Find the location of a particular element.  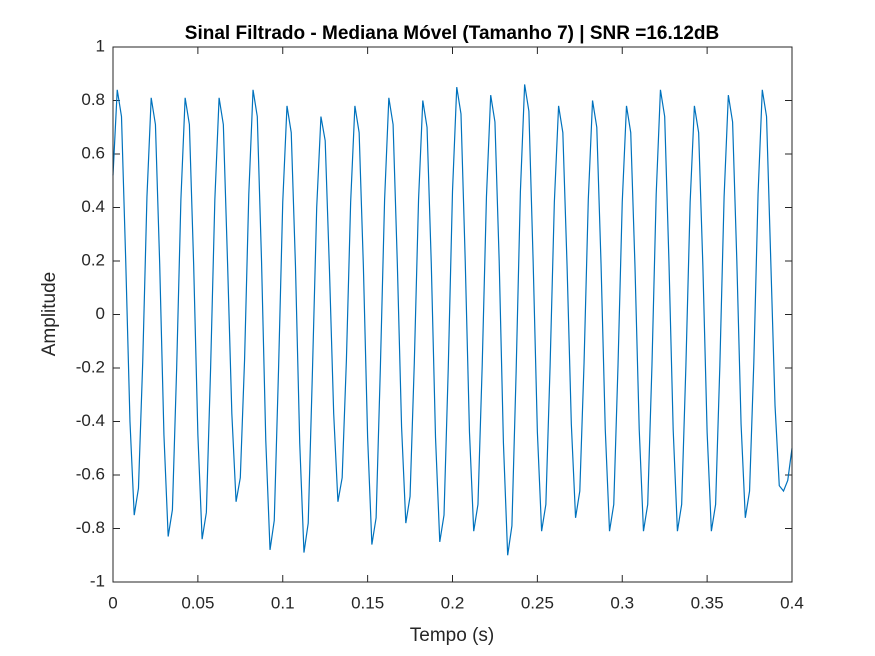

y-tick-label: -0.4 is located at coordinates (90, 420).